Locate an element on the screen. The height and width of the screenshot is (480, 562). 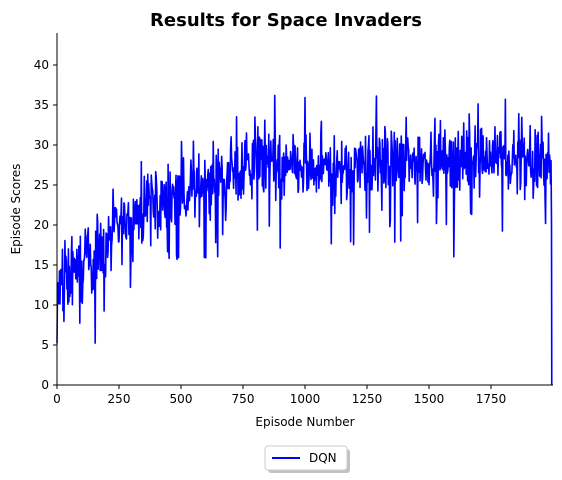
y-tick-label: 0 is located at coordinates (45, 385).